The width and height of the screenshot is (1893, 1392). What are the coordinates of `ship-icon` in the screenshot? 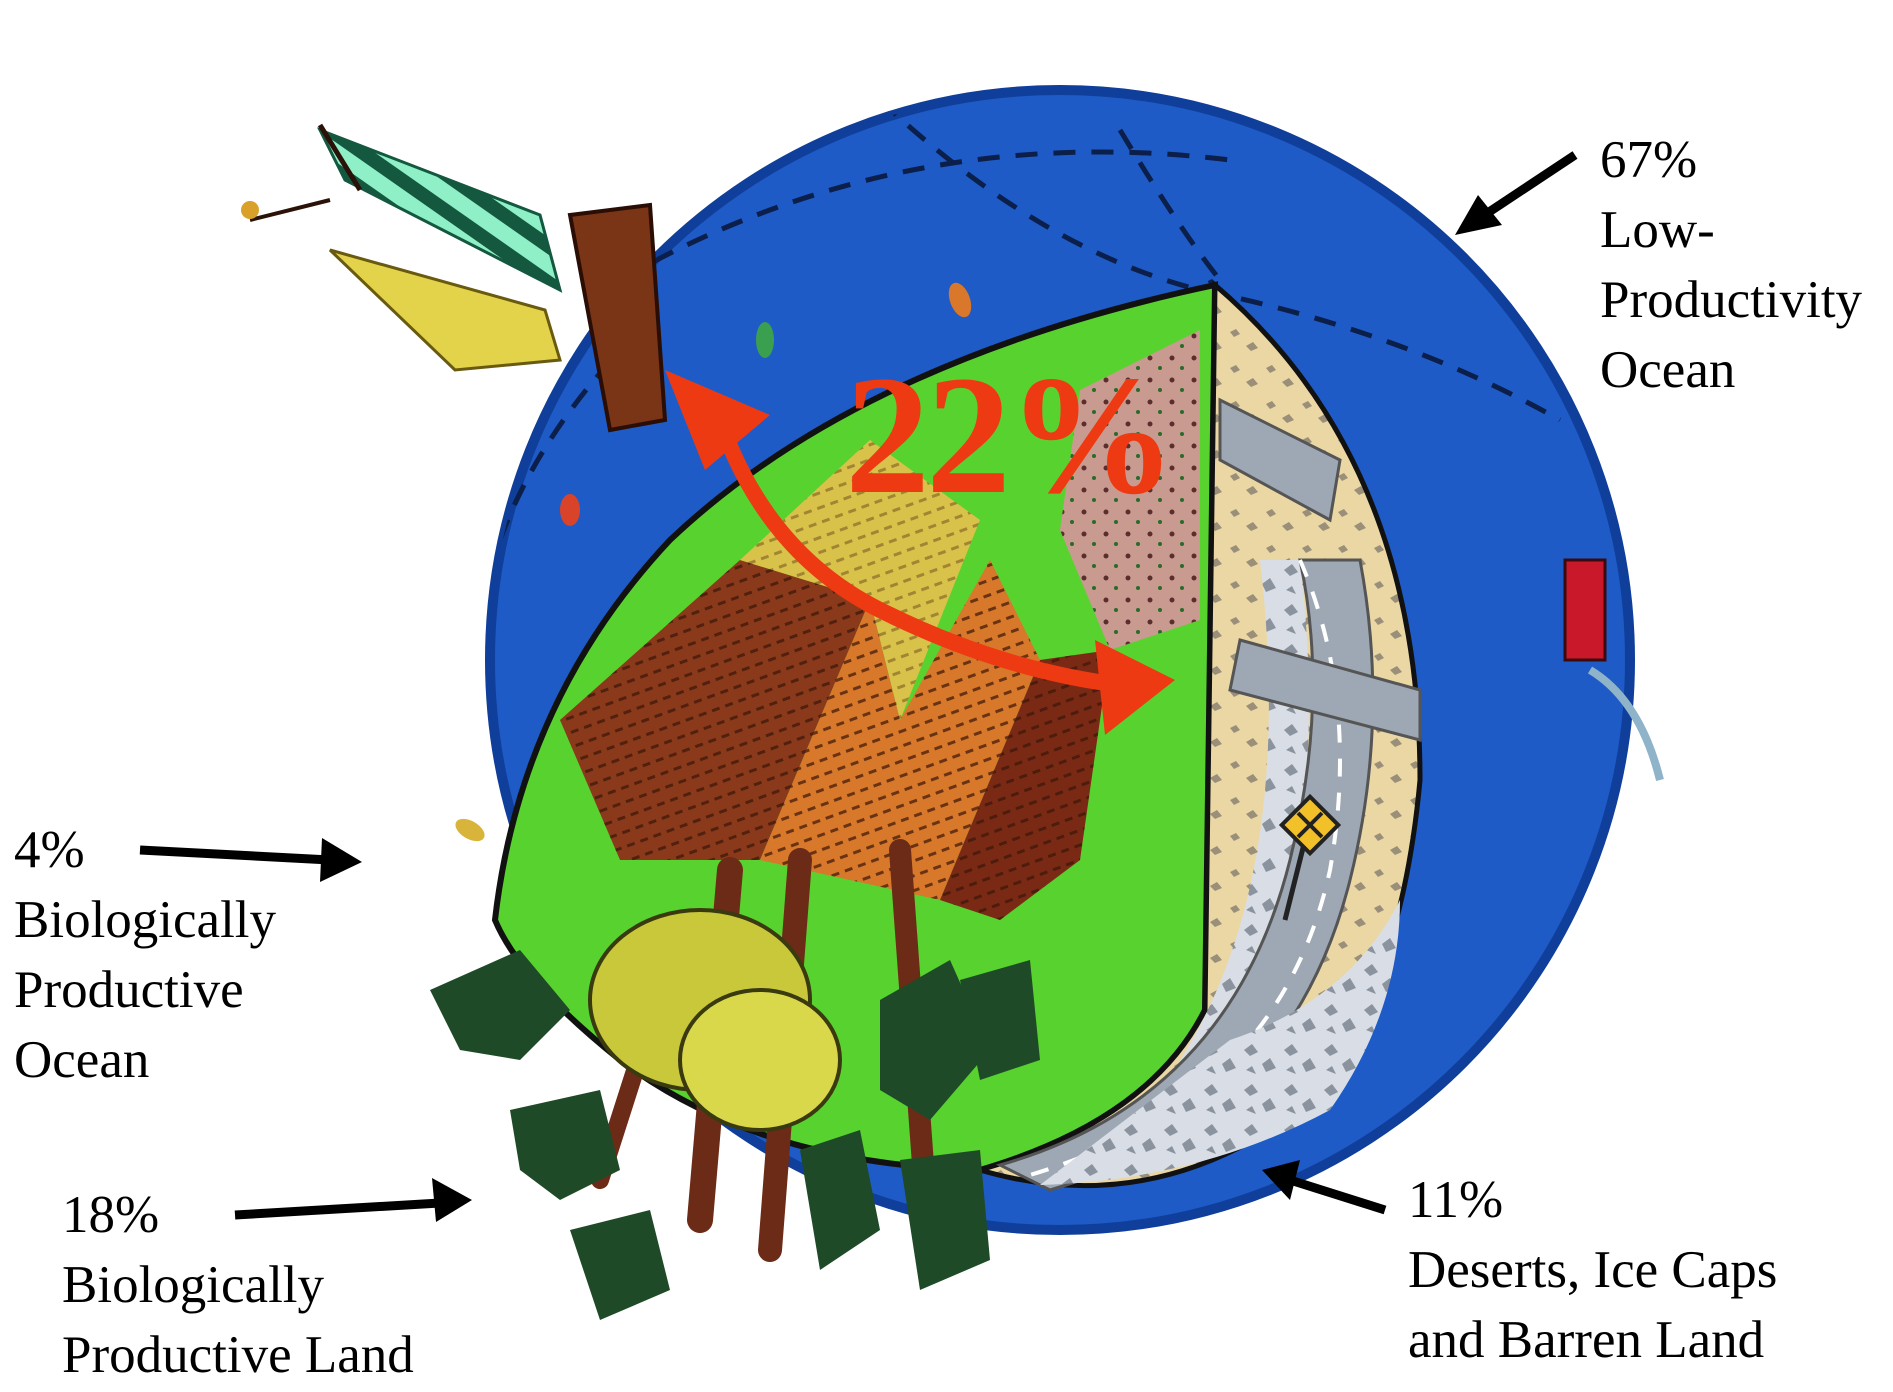 It's located at (1613, 669).